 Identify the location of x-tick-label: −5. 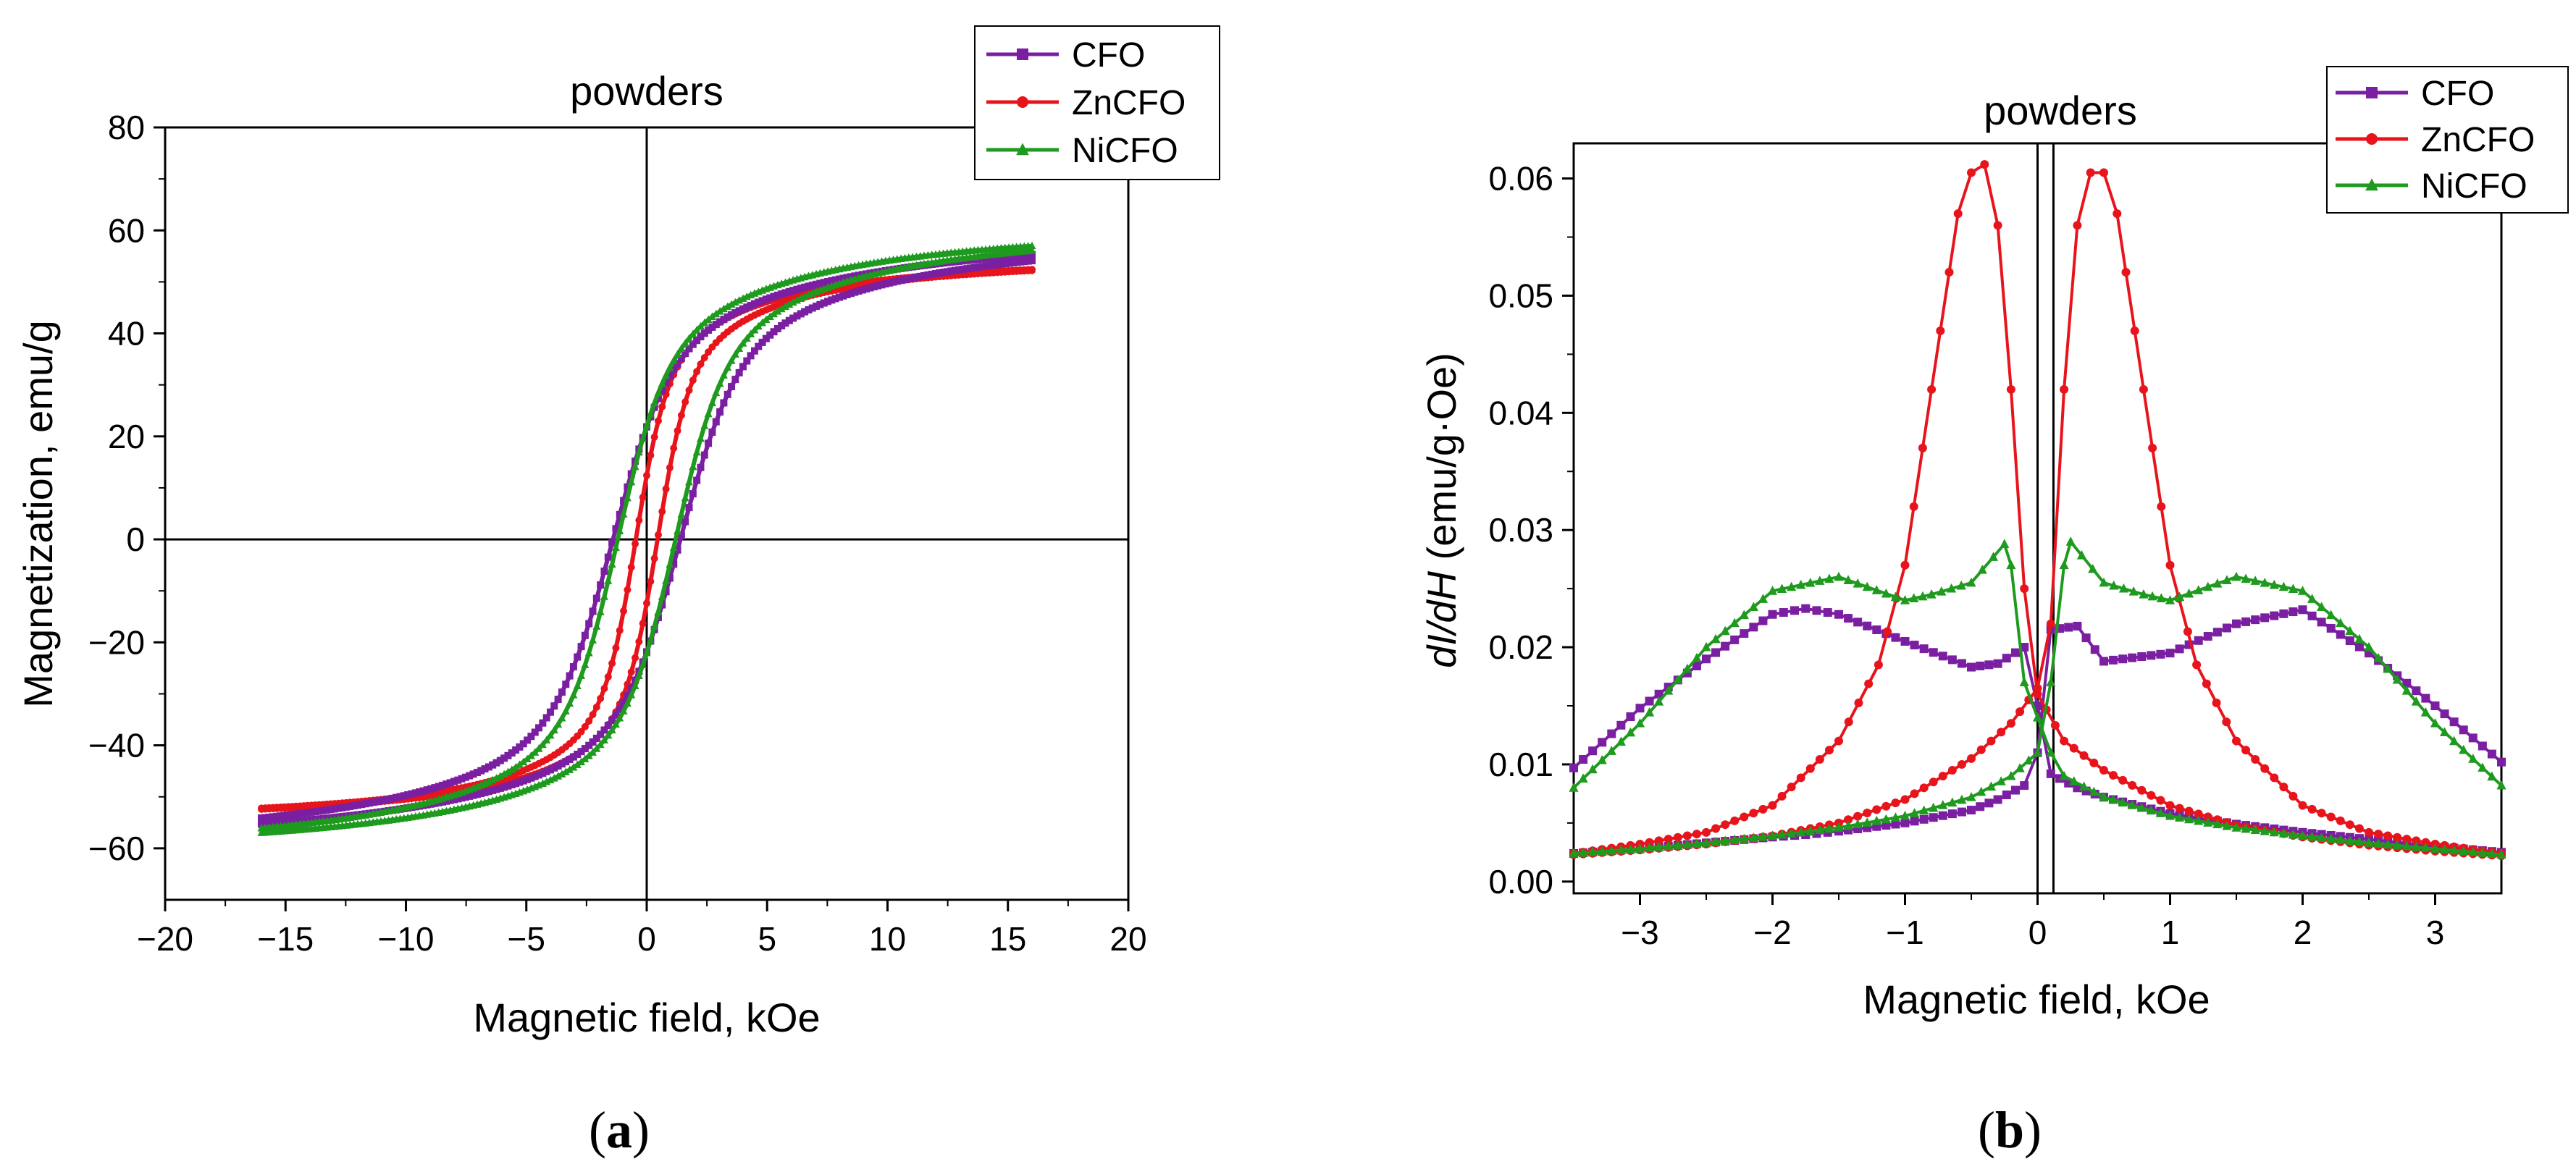
(526, 939).